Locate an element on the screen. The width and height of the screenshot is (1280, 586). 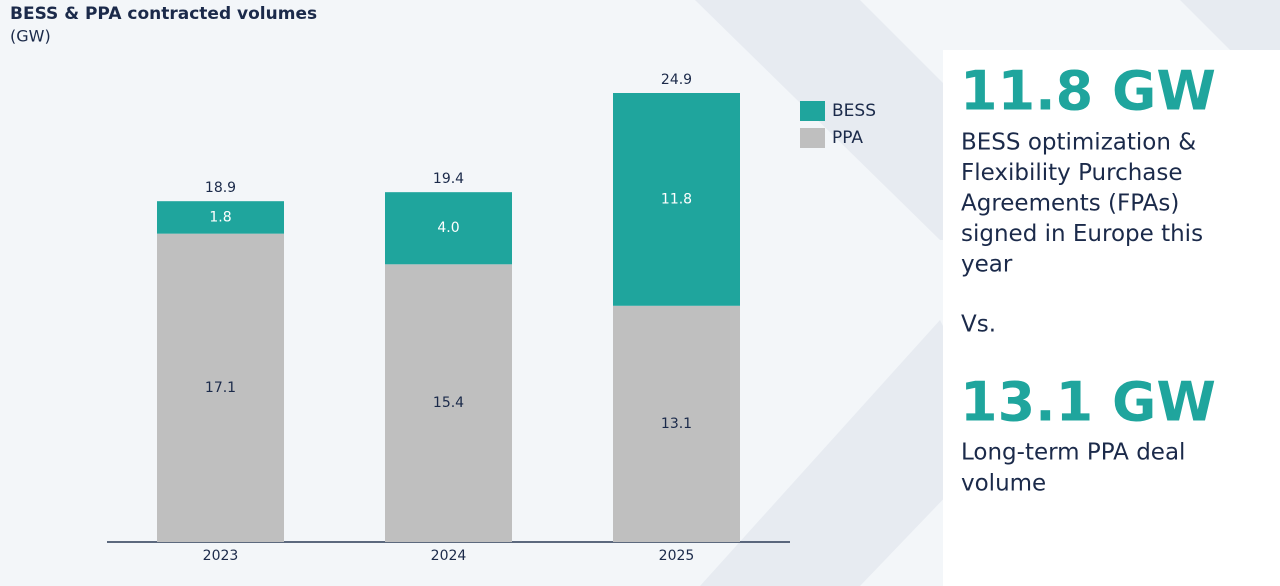
panel-line: year is located at coordinates (987, 265).